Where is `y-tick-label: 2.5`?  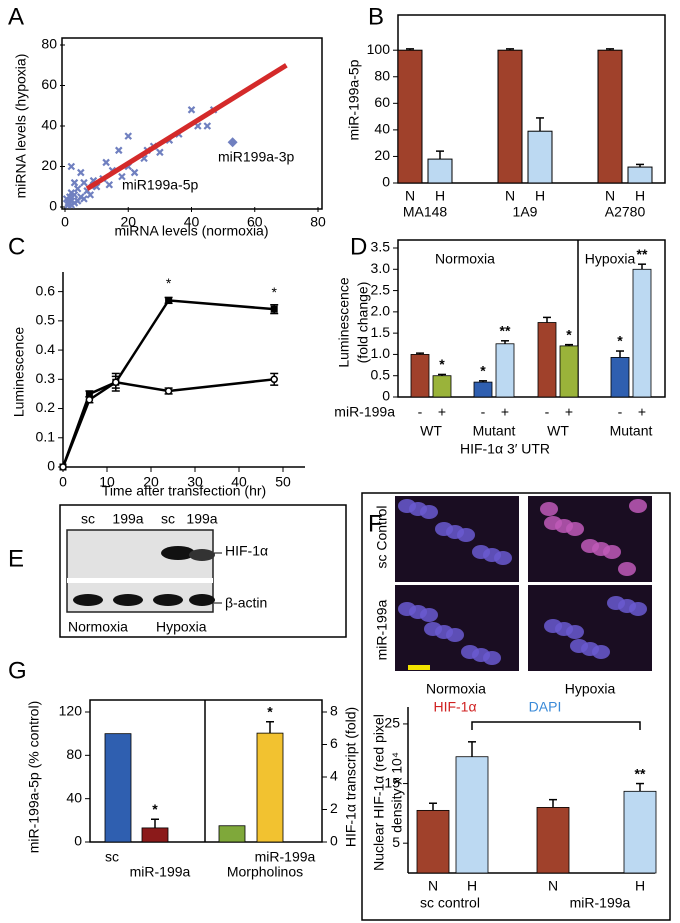 y-tick-label: 2.5 is located at coordinates (381, 289).